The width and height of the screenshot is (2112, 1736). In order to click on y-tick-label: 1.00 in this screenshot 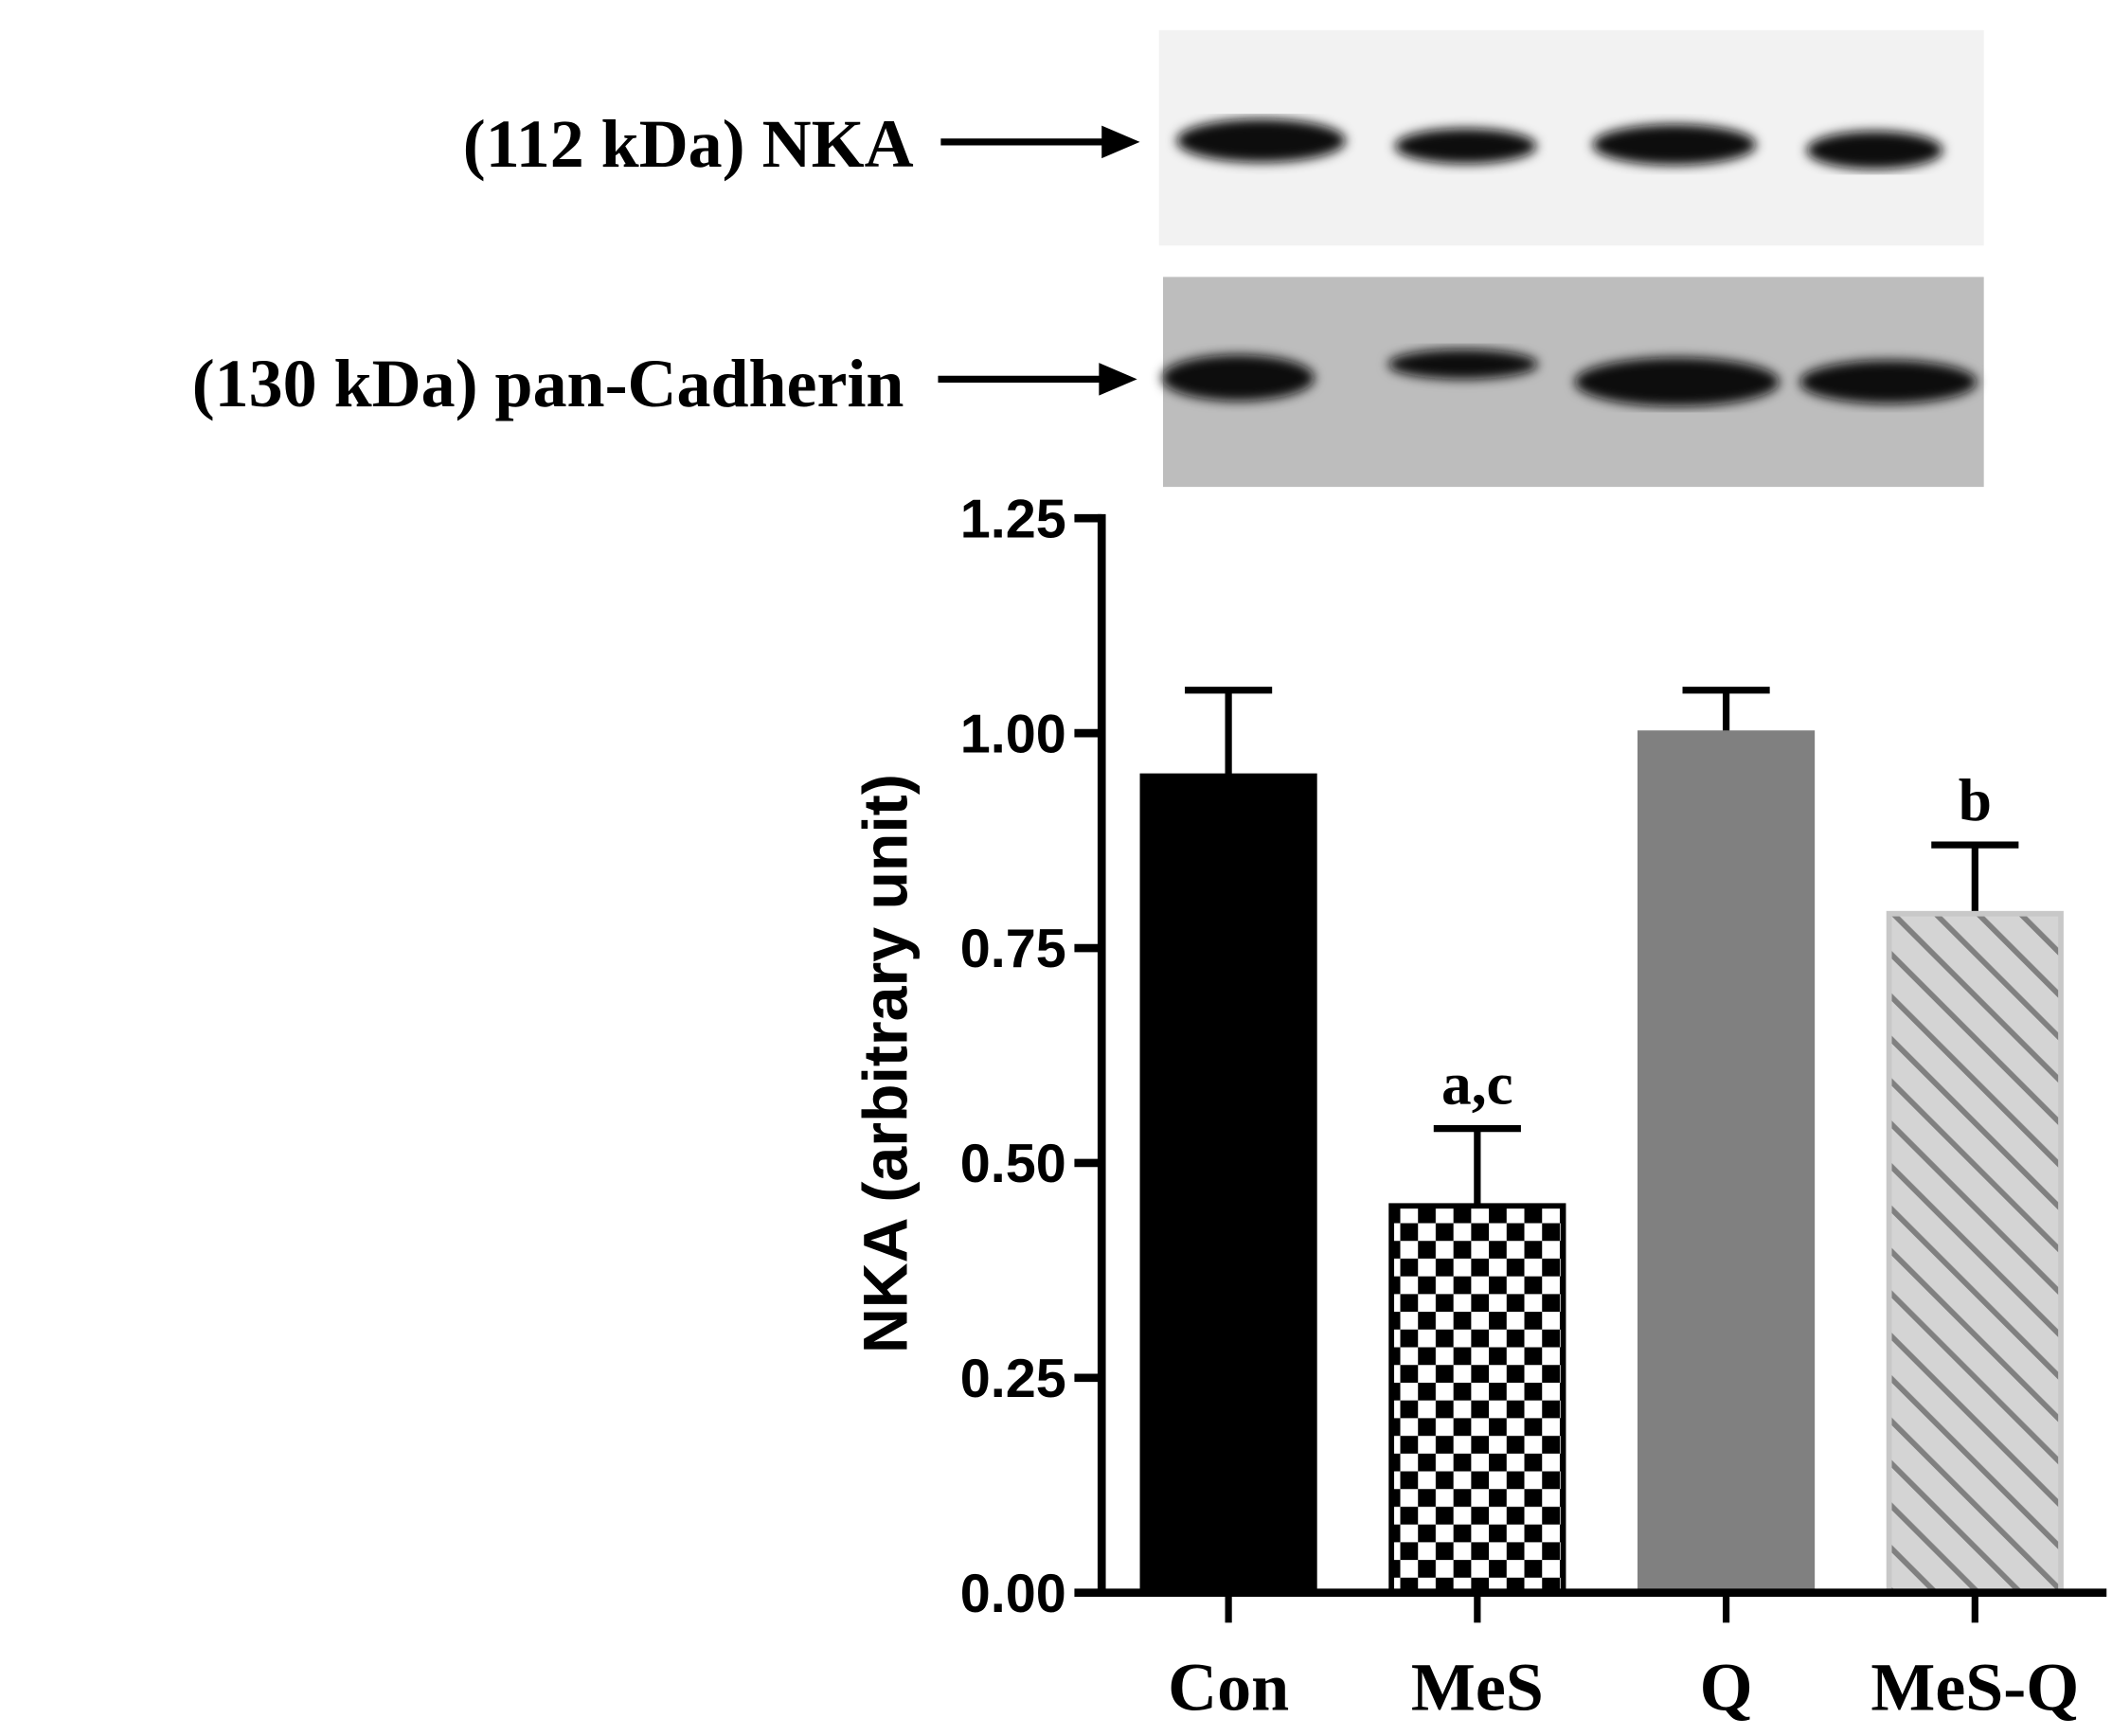, I will do `click(1013, 734)`.